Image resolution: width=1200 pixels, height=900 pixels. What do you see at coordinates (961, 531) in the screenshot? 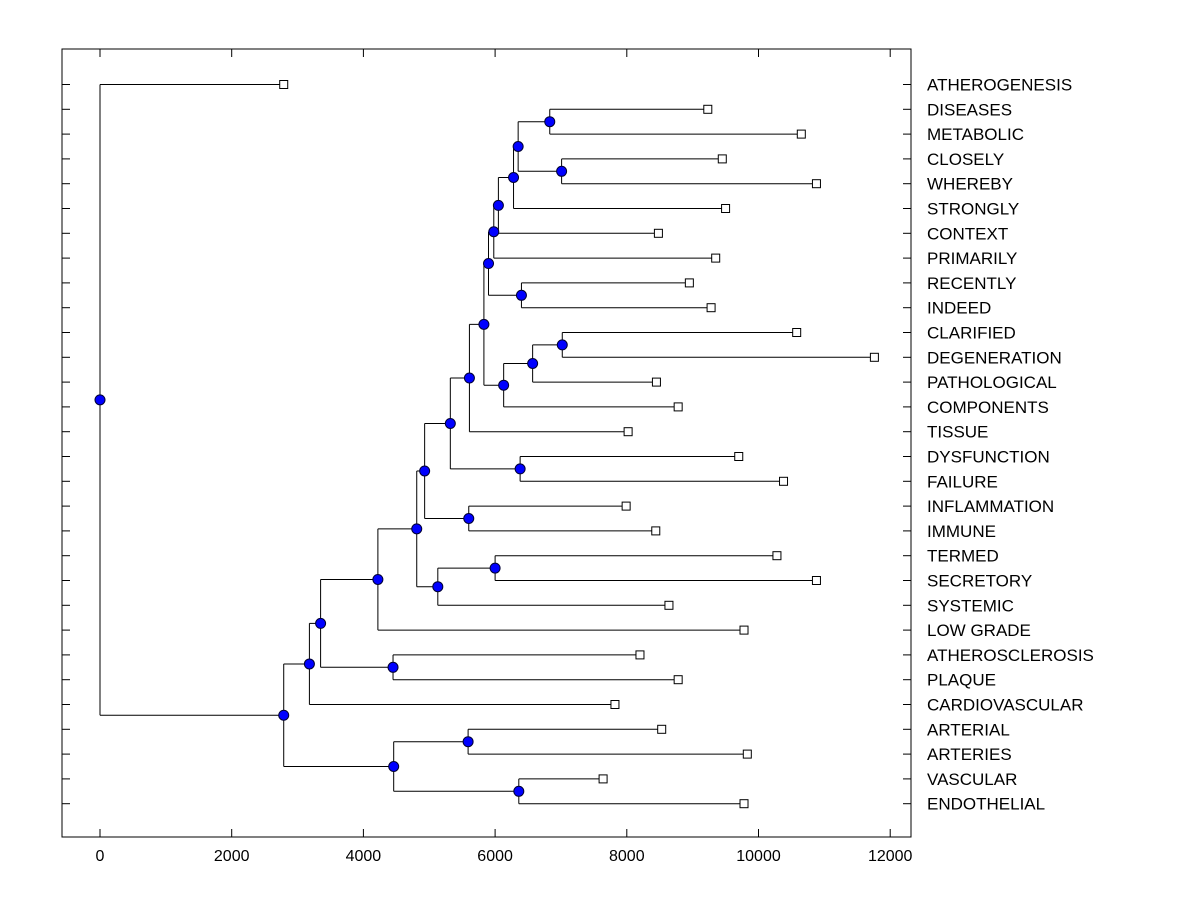
I see `leaf-label-immune: IMMUNE` at bounding box center [961, 531].